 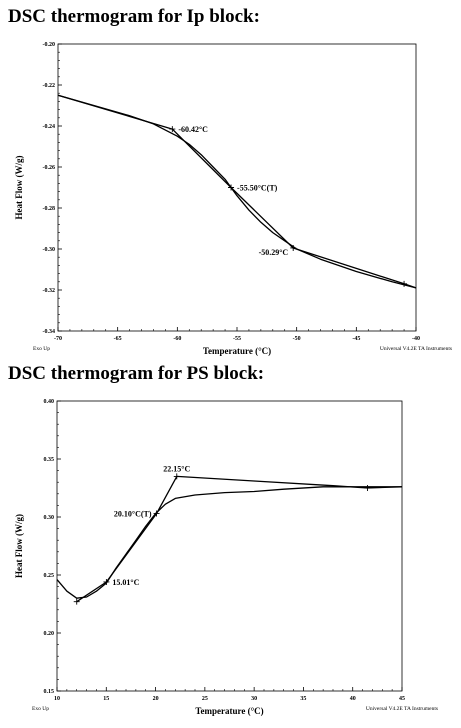 I want to click on x-tick-label: -70, so click(x=58, y=339).